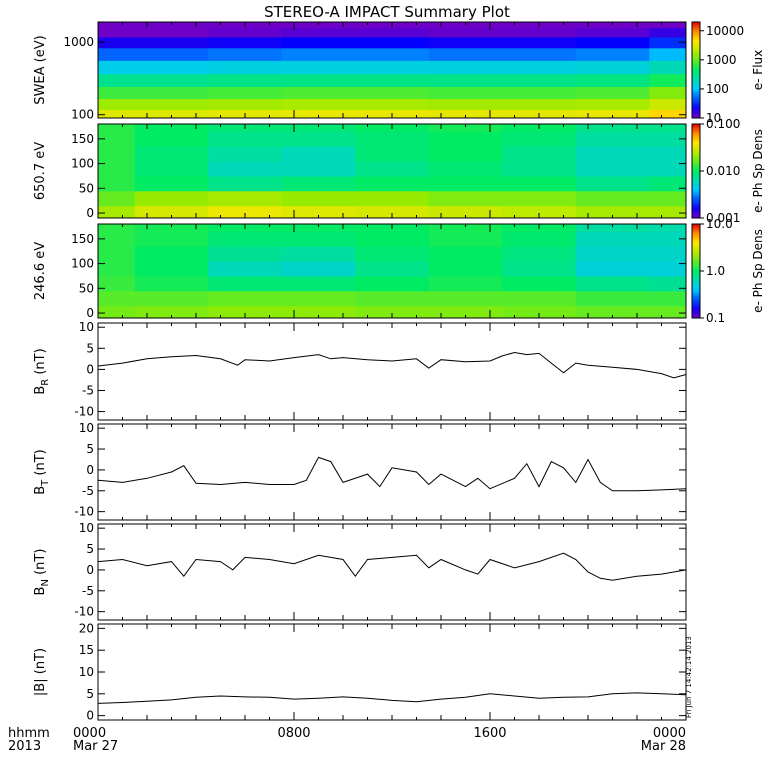 The width and height of the screenshot is (780, 780). What do you see at coordinates (42, 572) in the screenshot?
I see `y-axis-label: BN (nT)` at bounding box center [42, 572].